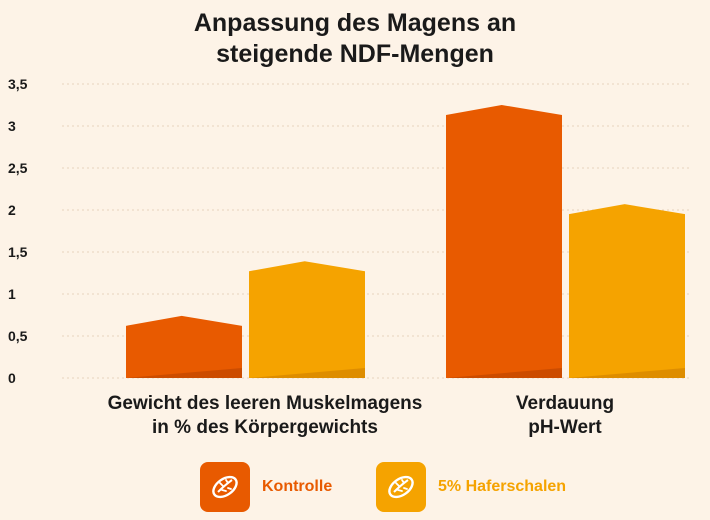 The height and width of the screenshot is (520, 710). I want to click on y-tick-label: 3, so click(12, 126).